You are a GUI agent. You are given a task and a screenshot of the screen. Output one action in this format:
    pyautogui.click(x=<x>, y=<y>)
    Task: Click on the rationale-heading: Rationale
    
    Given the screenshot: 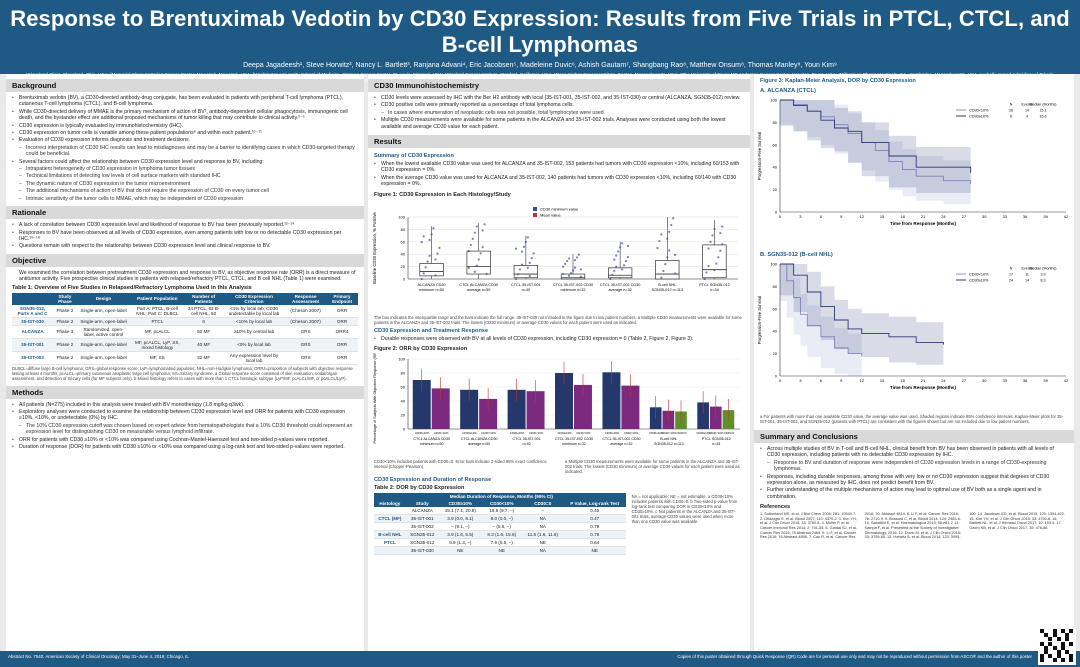 What is the action you would take?
    pyautogui.click(x=185, y=213)
    